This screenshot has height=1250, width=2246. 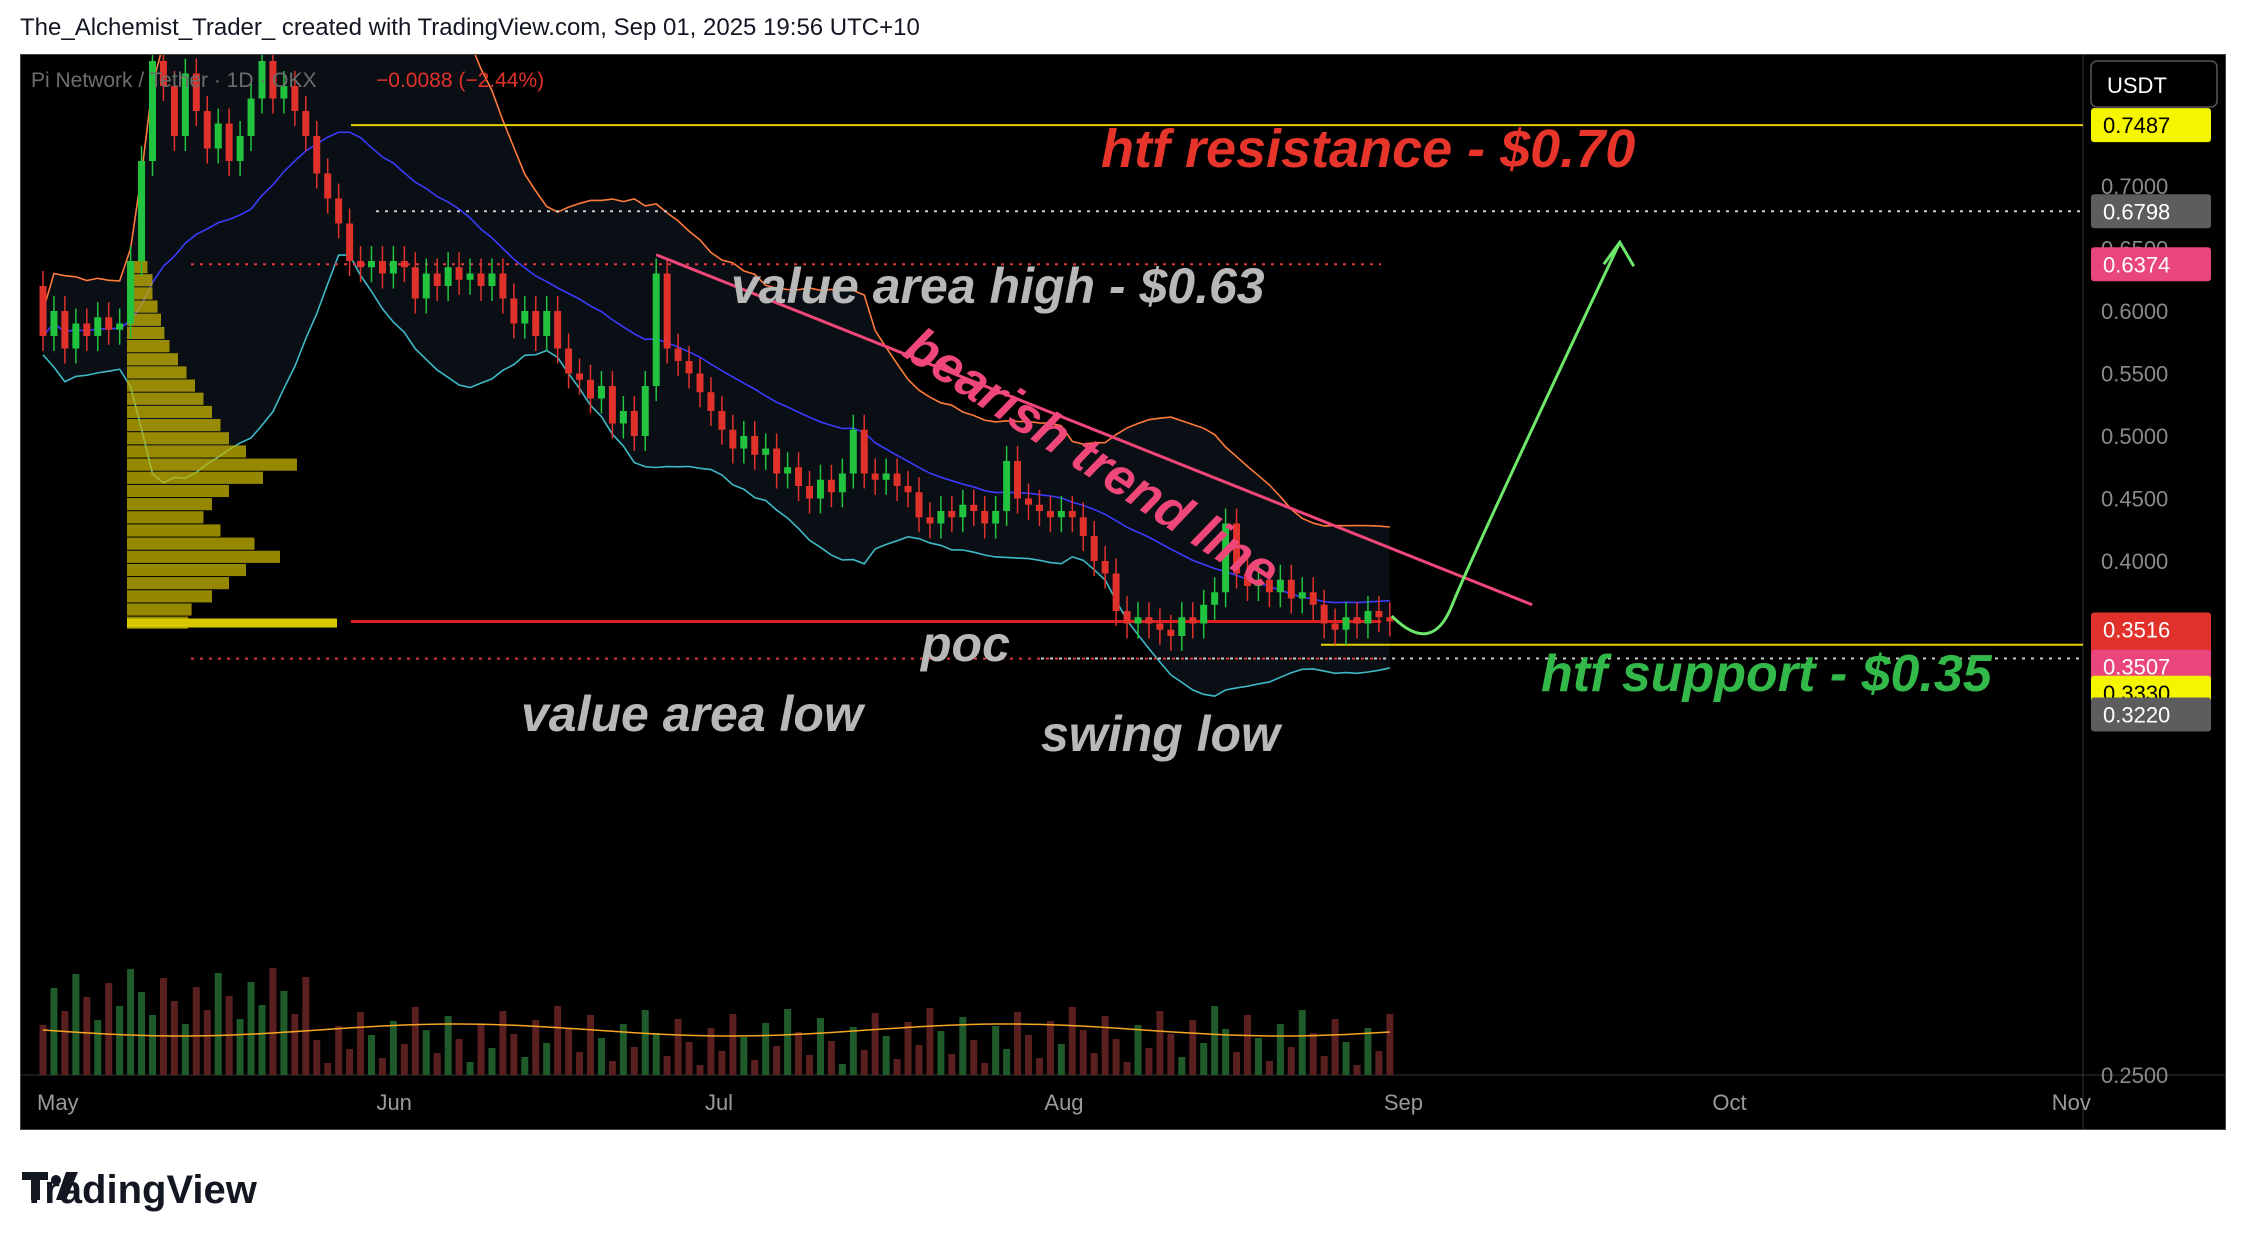 What do you see at coordinates (2134, 1075) in the screenshot?
I see `y-tick-label: 0.2500` at bounding box center [2134, 1075].